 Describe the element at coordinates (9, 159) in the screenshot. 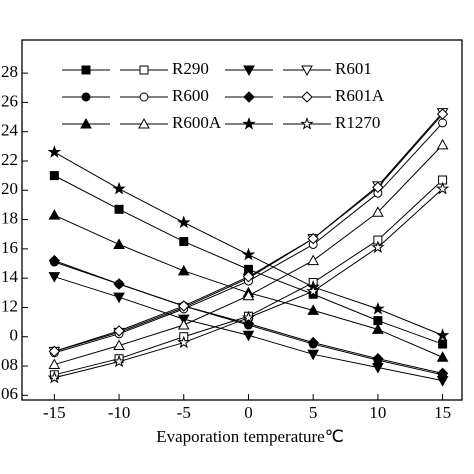

I see `y-tick-label: 22` at that location.